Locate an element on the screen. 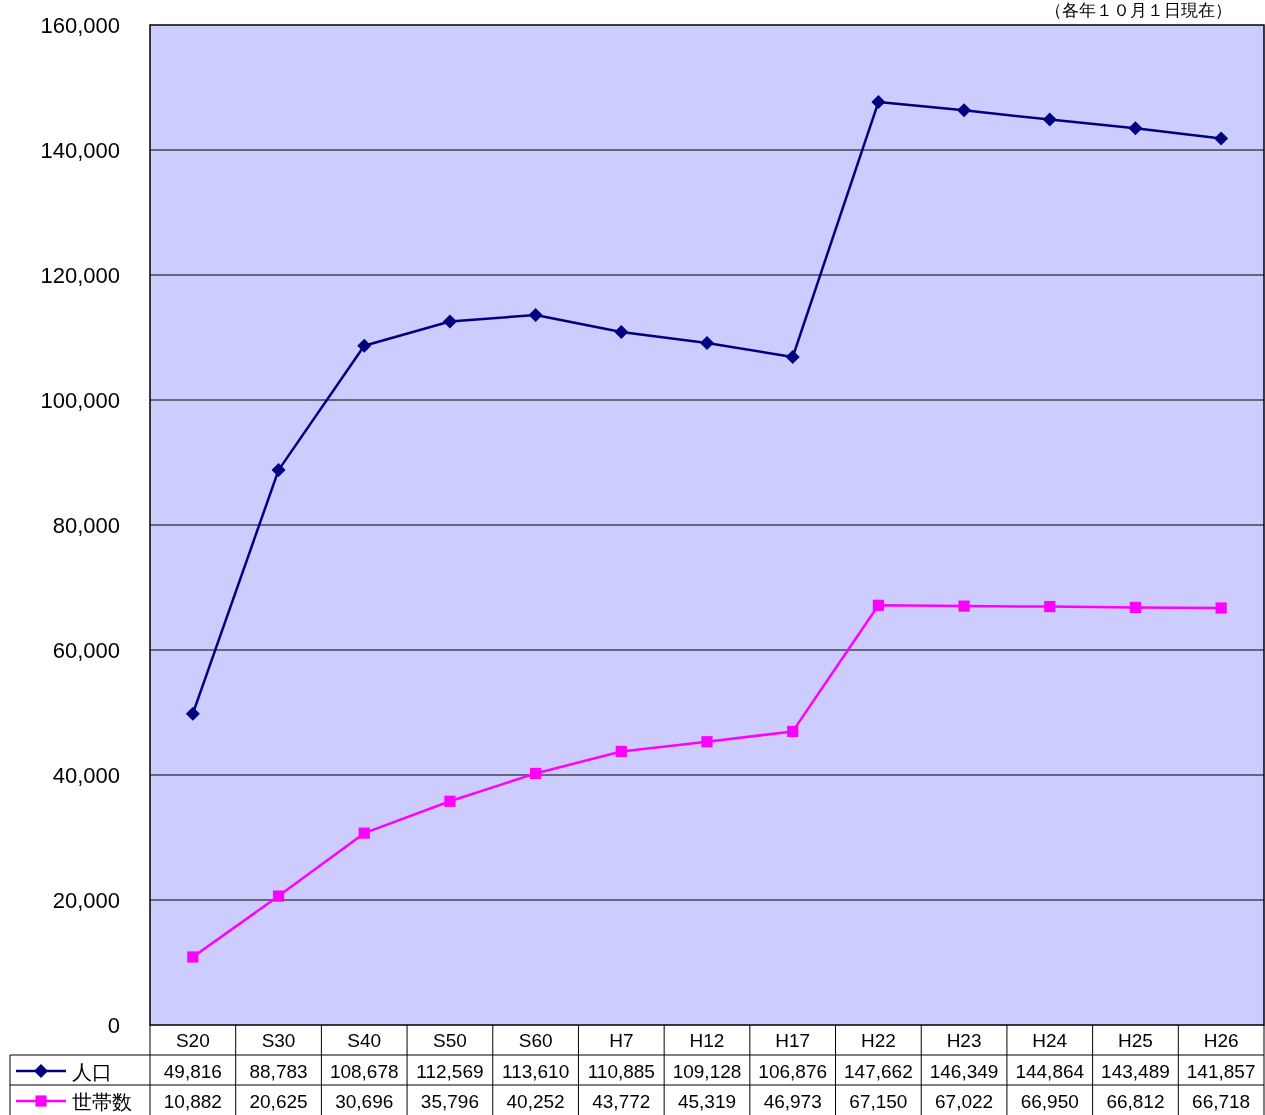 This screenshot has width=1265, height=1115. data-label: 46,973 is located at coordinates (792, 1101).